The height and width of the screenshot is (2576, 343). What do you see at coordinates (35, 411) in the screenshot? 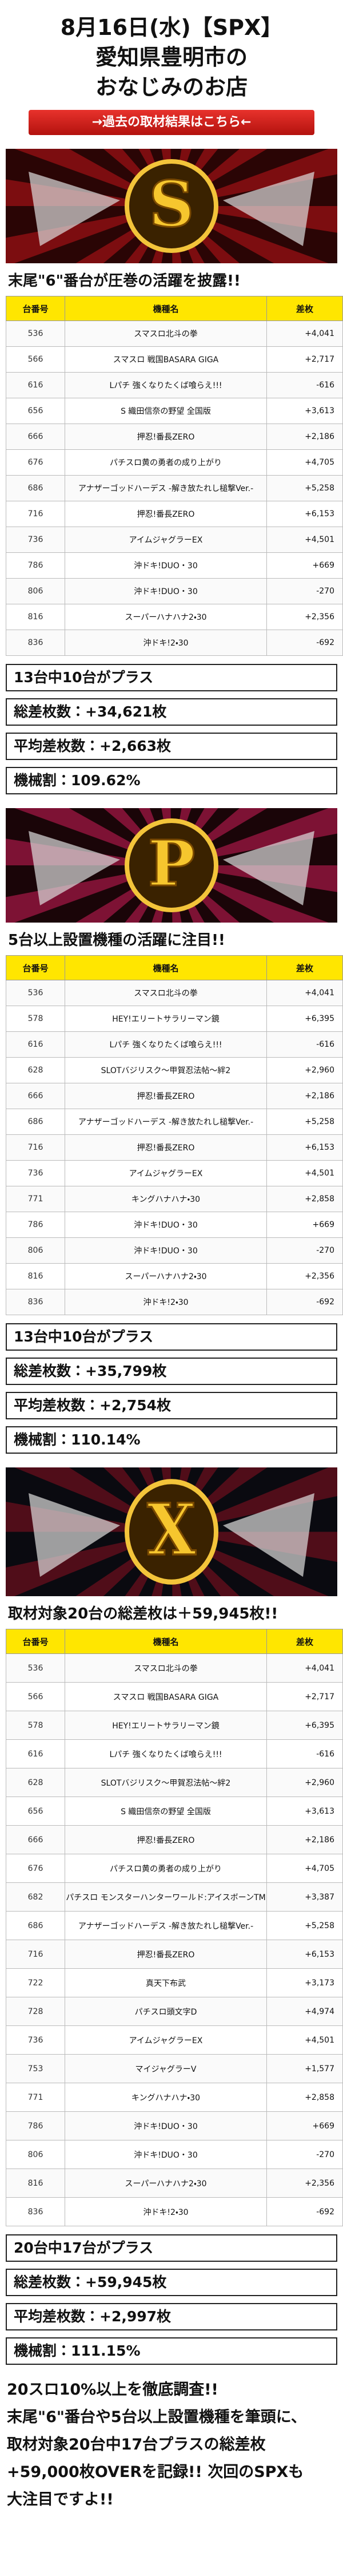
I see `machine-number: 656` at bounding box center [35, 411].